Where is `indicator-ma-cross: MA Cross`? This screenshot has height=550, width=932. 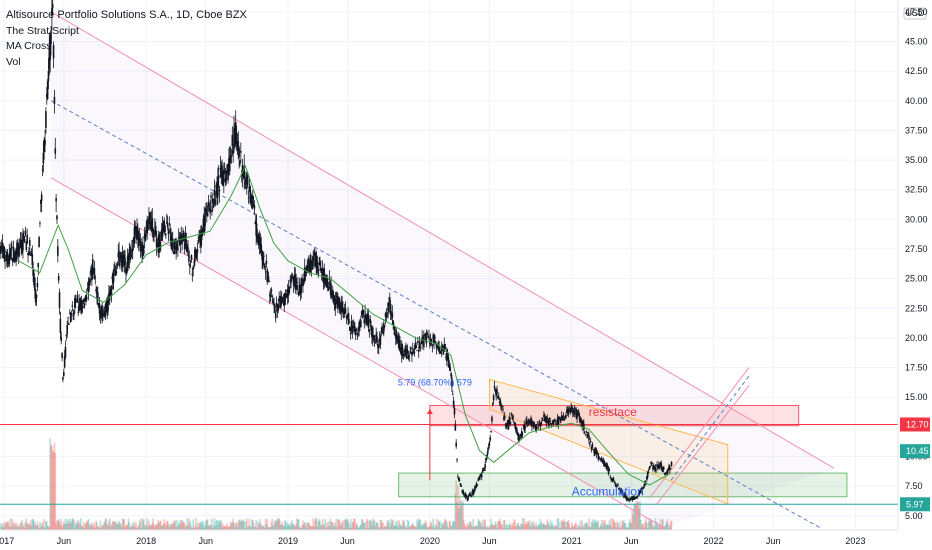
indicator-ma-cross: MA Cross is located at coordinates (29, 46).